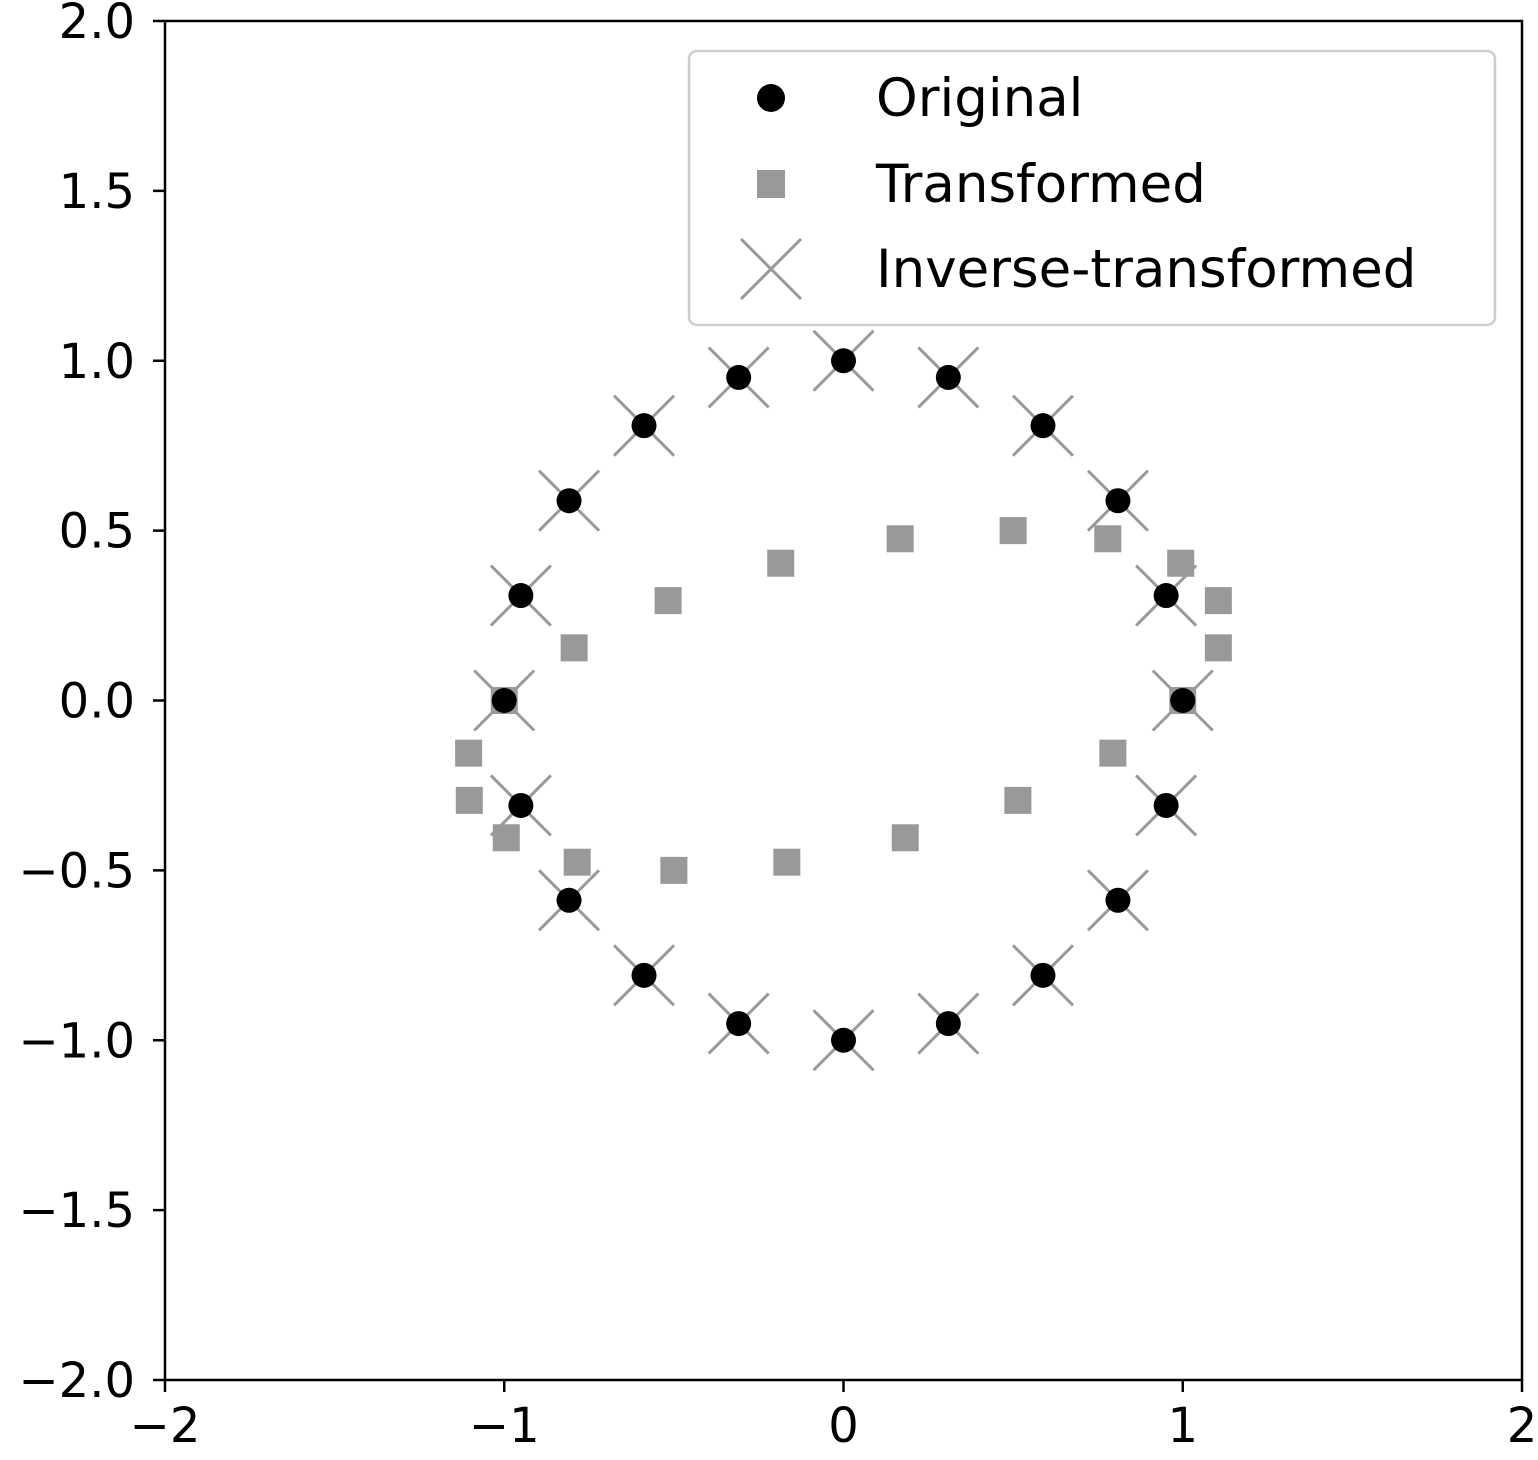  Describe the element at coordinates (97, 702) in the screenshot. I see `y-tick-label: 0.0` at that location.